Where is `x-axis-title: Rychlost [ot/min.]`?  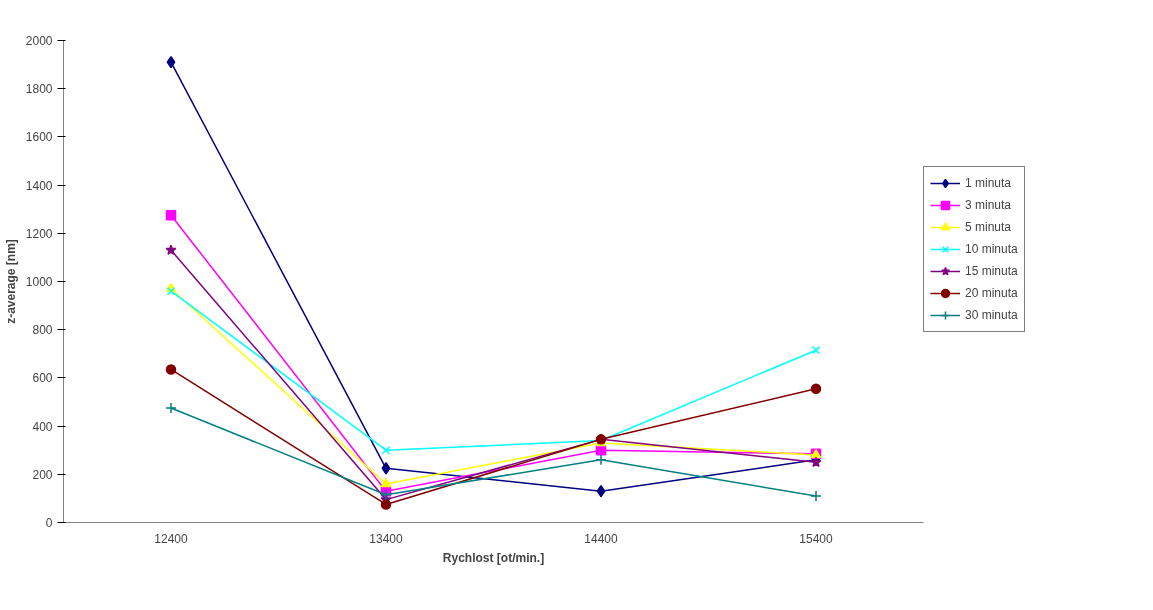
x-axis-title: Rychlost [ot/min.] is located at coordinates (493, 557).